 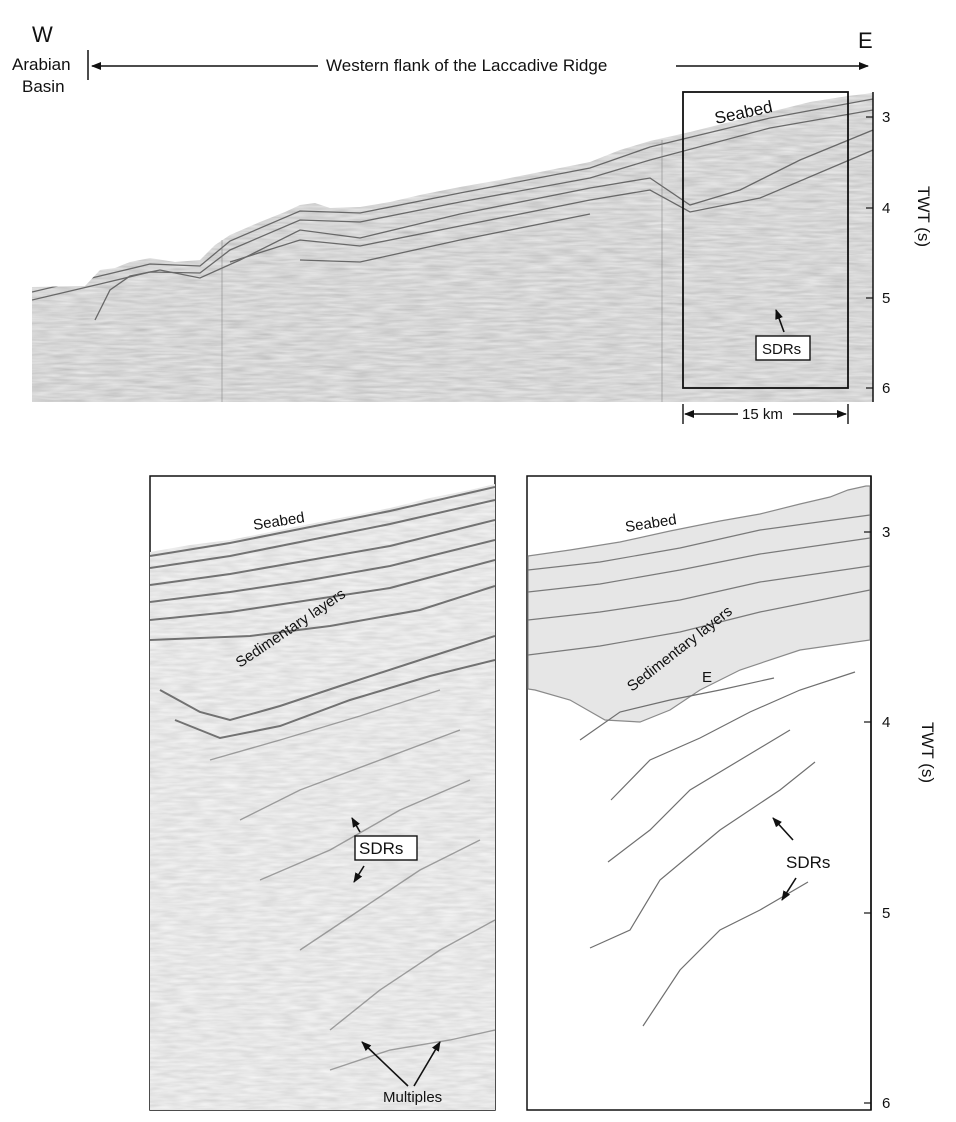 What do you see at coordinates (385, 1064) in the screenshot?
I see `multiples-arrow-left` at bounding box center [385, 1064].